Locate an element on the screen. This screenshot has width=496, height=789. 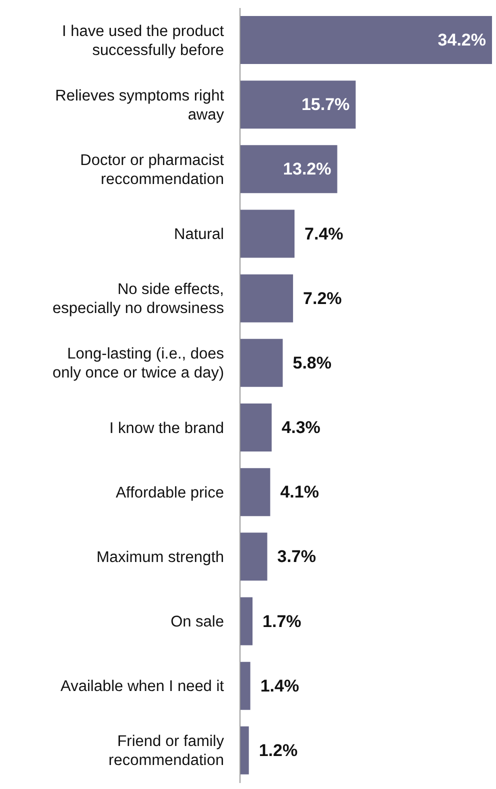
data-label: 5.8% is located at coordinates (312, 362).